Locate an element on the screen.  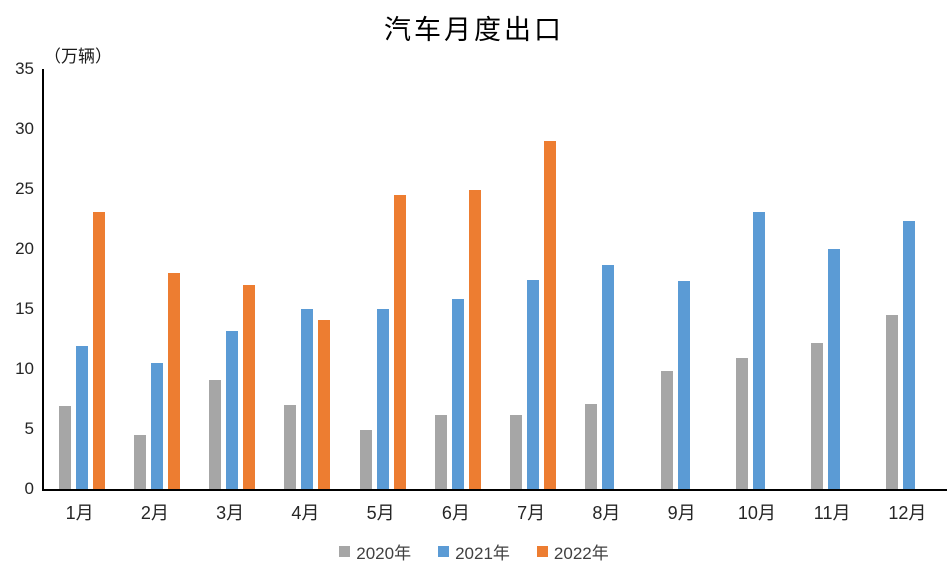
bar-2020年-6月 is located at coordinates (440, 451).